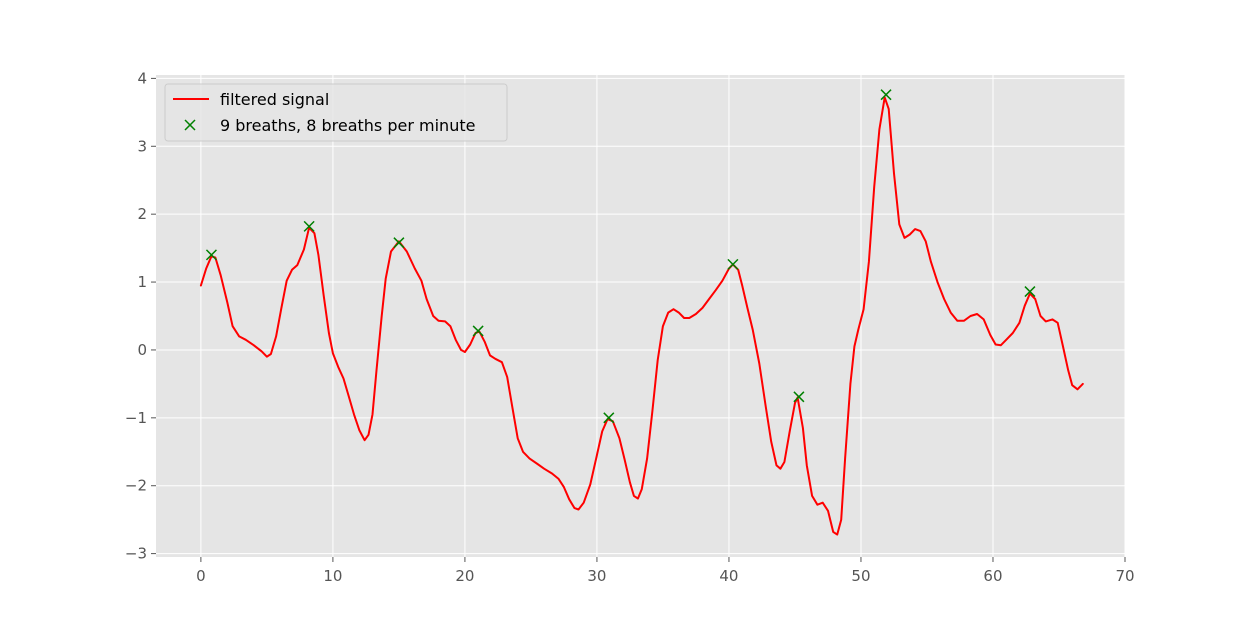 Image resolution: width=1250 pixels, height=625 pixels. Describe the element at coordinates (992, 576) in the screenshot. I see `x-tick-label: 60` at that location.